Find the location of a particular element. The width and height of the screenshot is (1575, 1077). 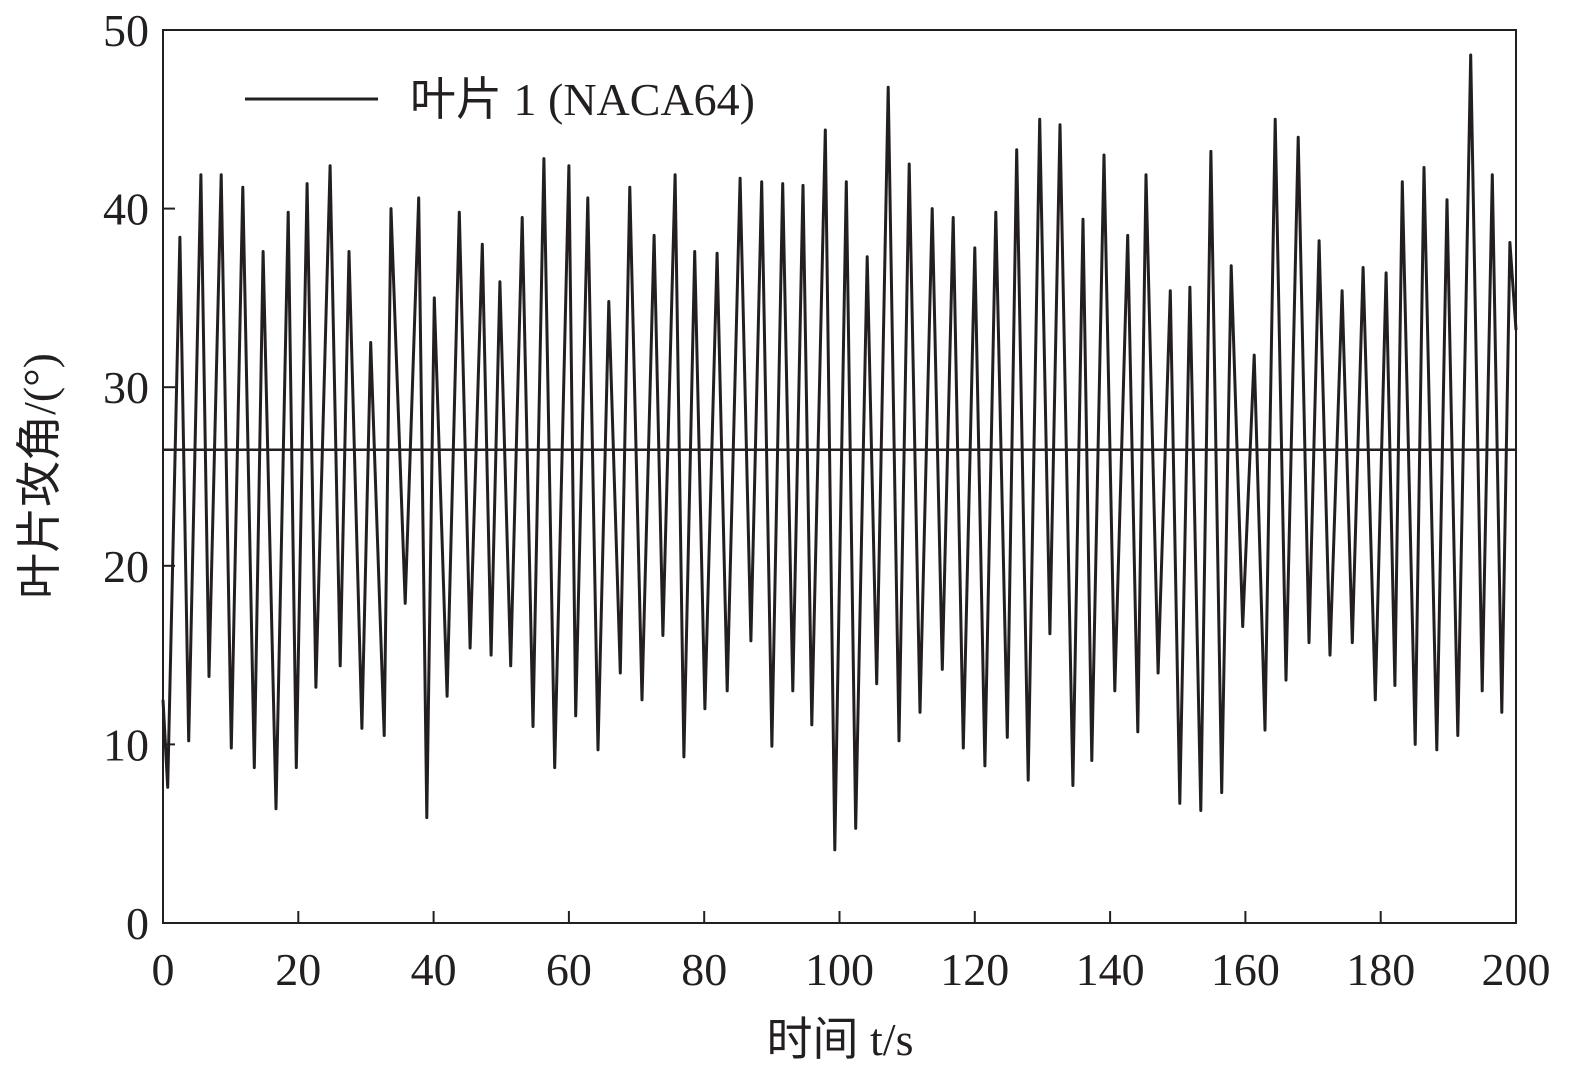

x-axis-label: 时间 t/s is located at coordinates (840, 1039).